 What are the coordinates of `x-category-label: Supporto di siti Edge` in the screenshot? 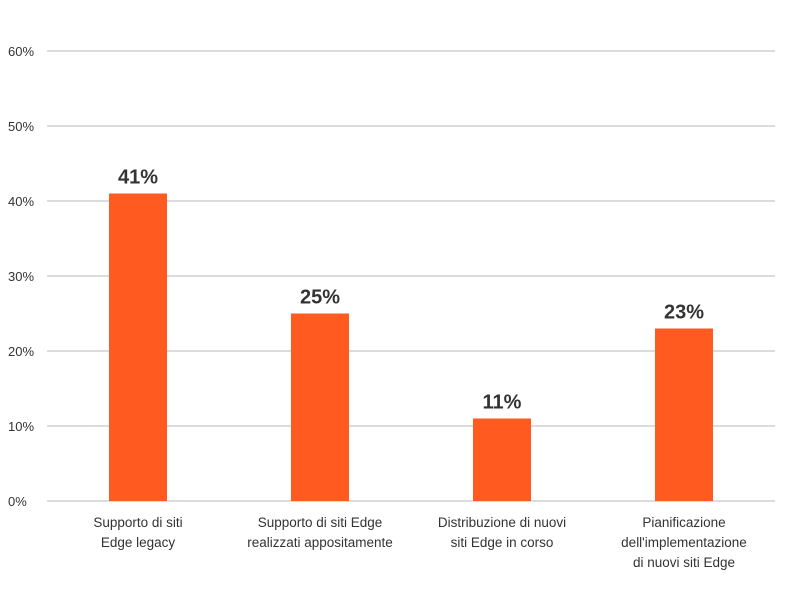 It's located at (320, 522).